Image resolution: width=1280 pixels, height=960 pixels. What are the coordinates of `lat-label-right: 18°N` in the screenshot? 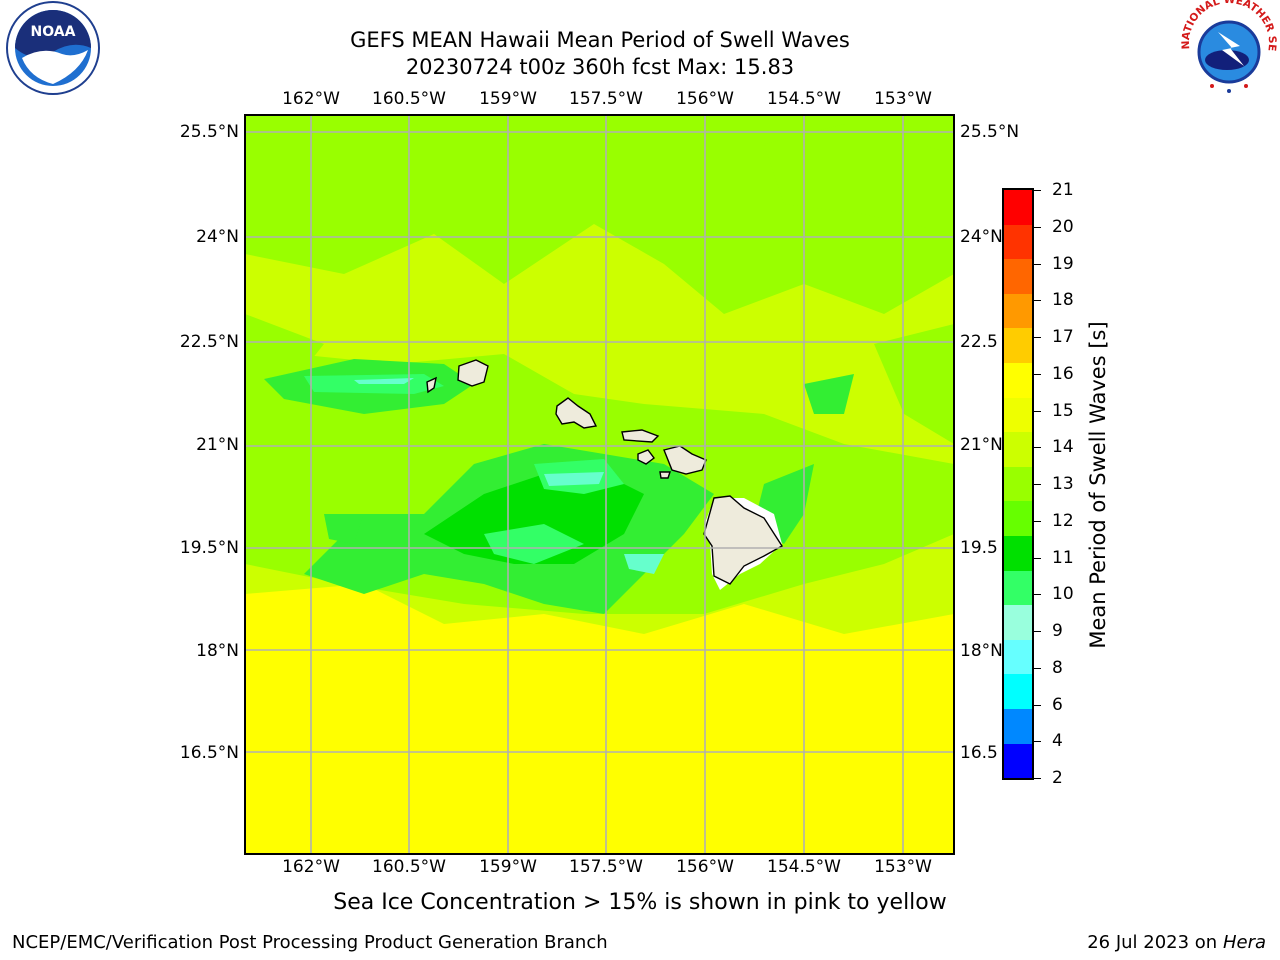 It's located at (981, 651).